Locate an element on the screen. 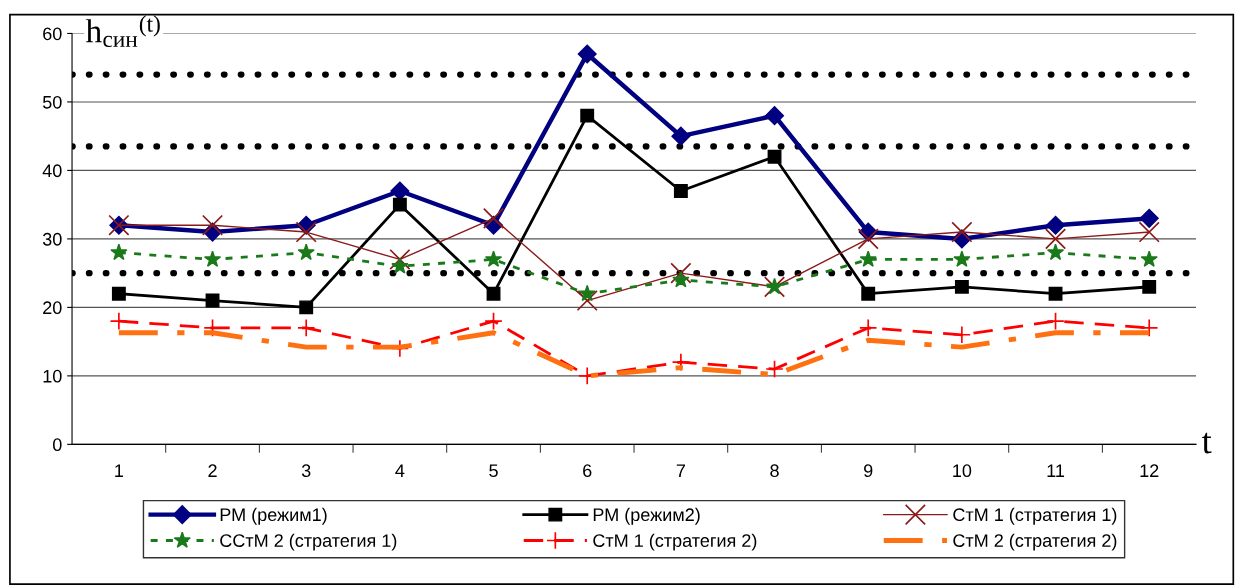 Image resolution: width=1242 pixels, height=587 pixels. legend-label: РМ (режим1) is located at coordinates (273, 516).